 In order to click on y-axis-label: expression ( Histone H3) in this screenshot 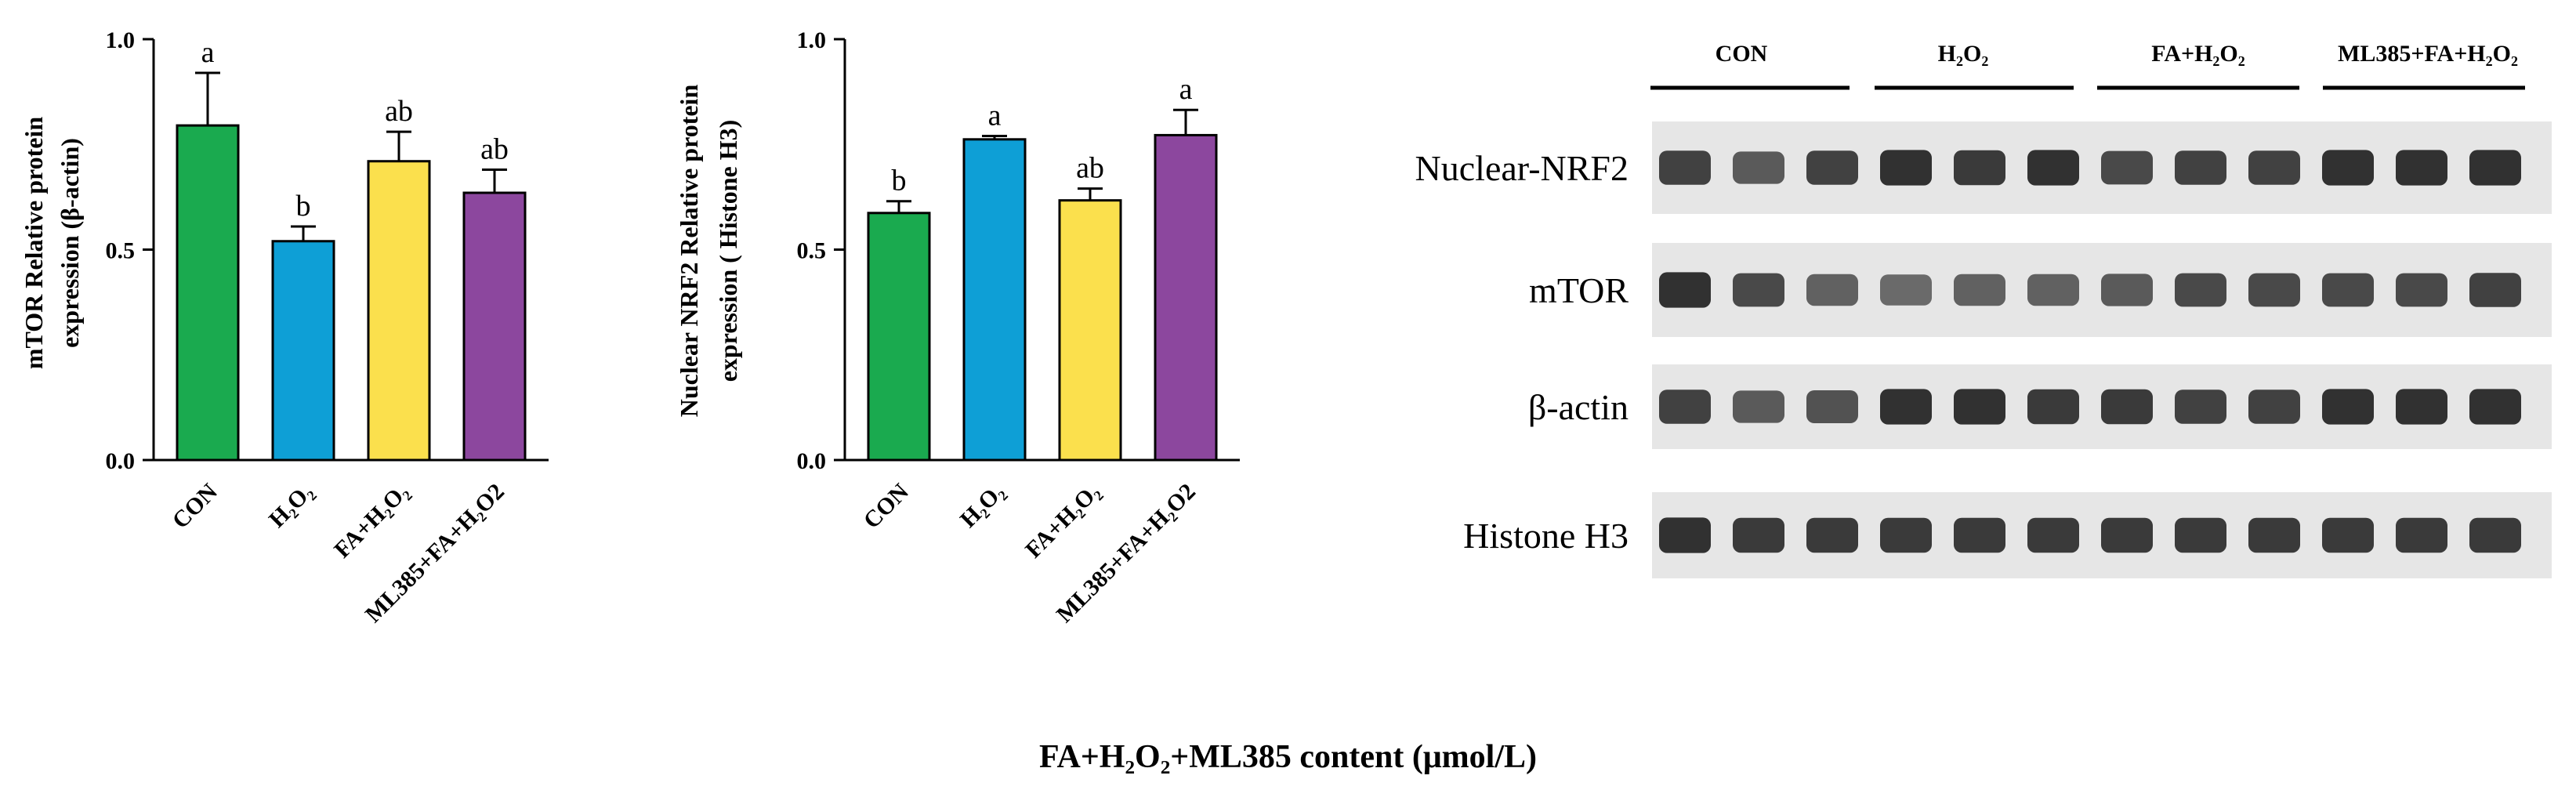, I will do `click(728, 251)`.